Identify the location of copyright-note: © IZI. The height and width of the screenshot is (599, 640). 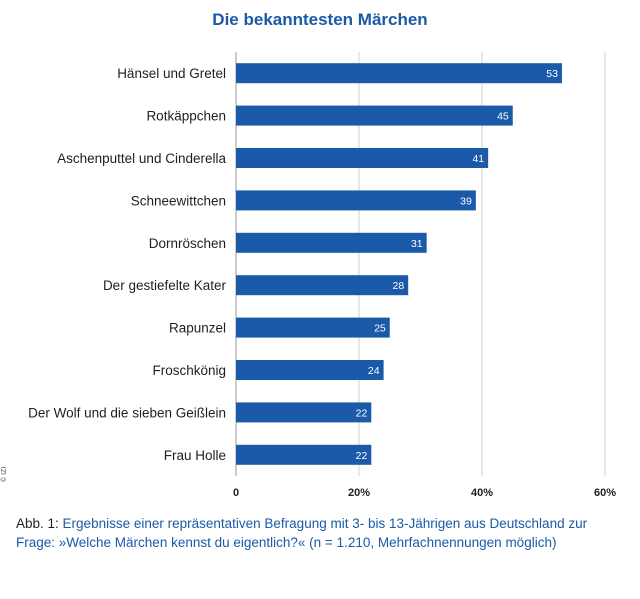
(4, 474).